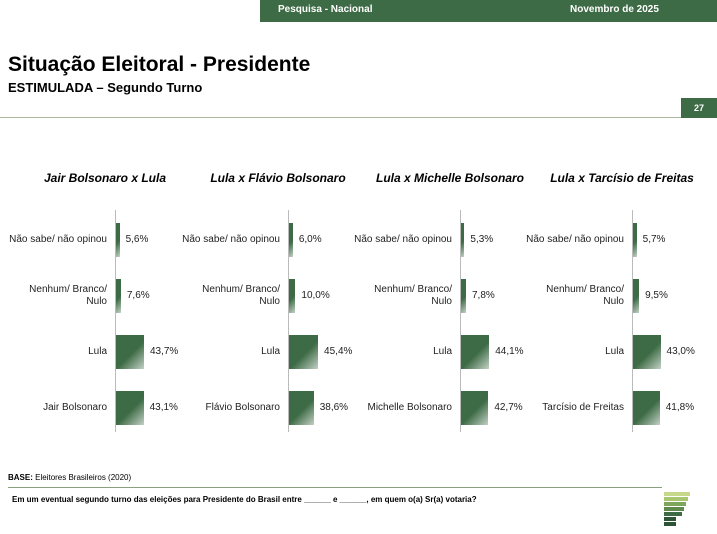 The image size is (717, 534). I want to click on chart-title: Jair Bolsonaro x Lula, so click(105, 178).